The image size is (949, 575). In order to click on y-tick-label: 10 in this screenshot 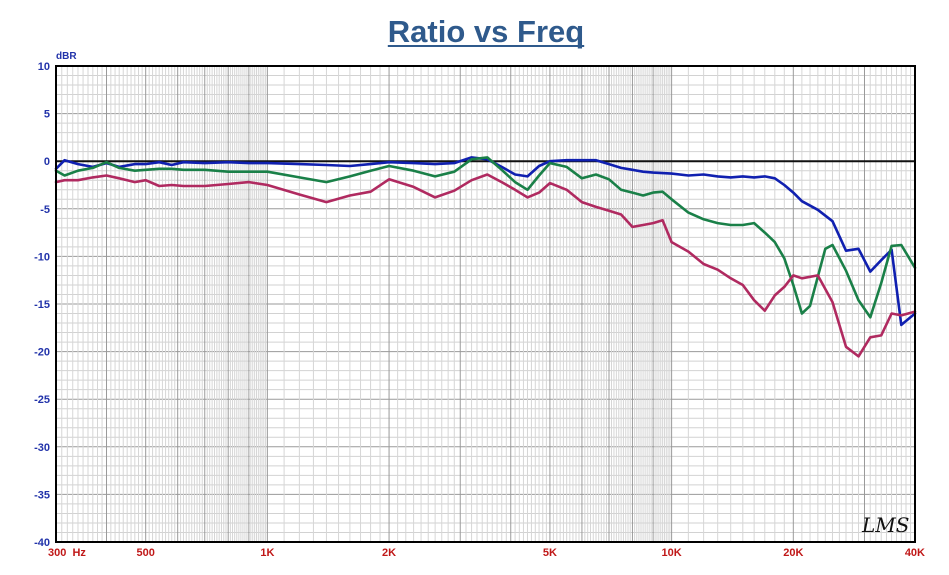, I will do `click(44, 67)`.